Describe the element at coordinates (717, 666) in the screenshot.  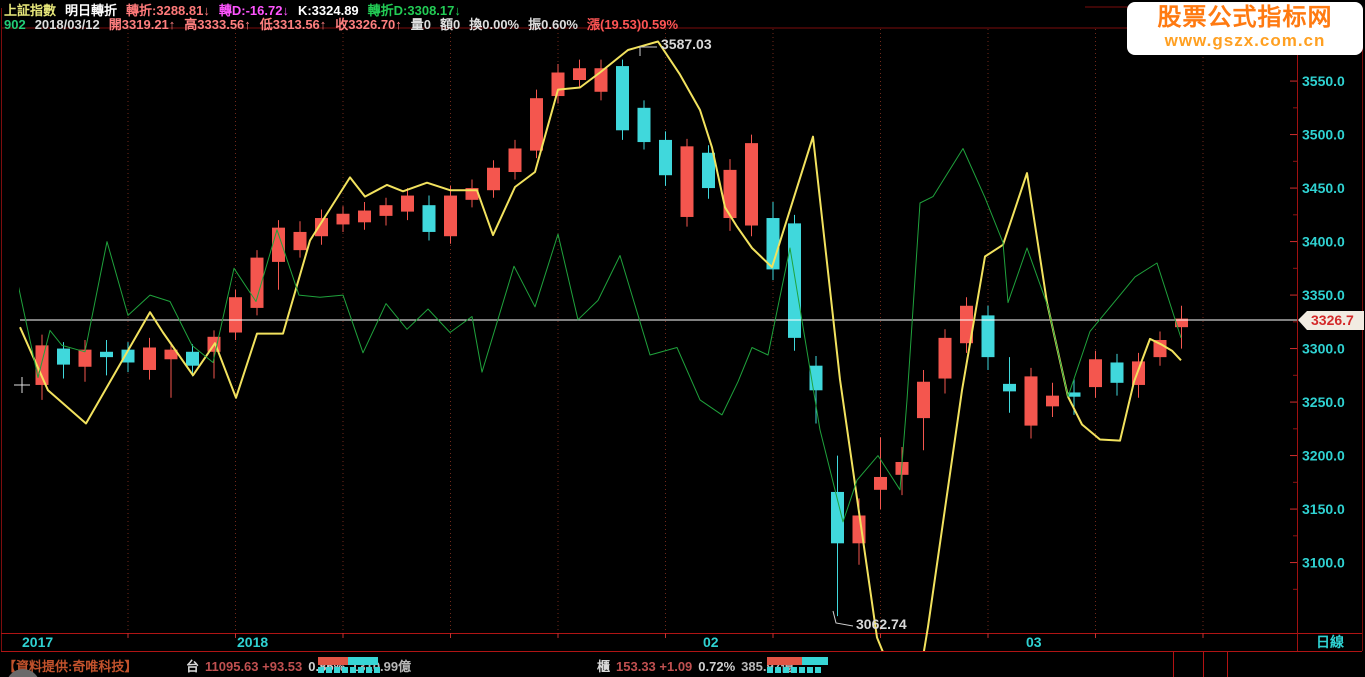
I see `market-percent: 0.72%` at that location.